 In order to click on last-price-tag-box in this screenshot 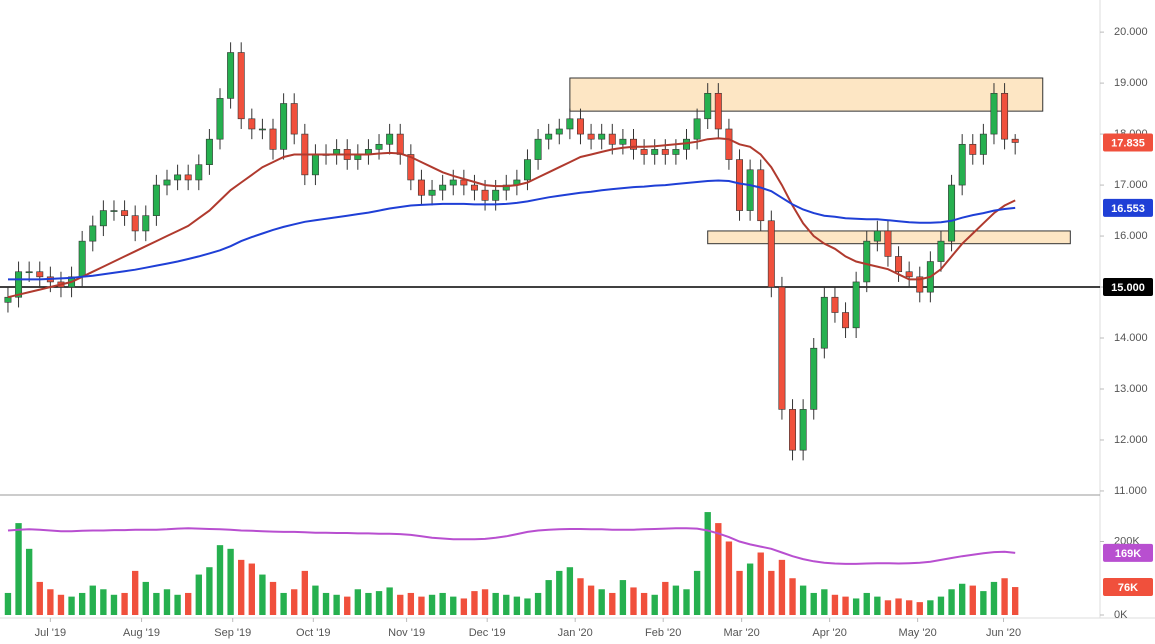, I will do `click(1128, 142)`.